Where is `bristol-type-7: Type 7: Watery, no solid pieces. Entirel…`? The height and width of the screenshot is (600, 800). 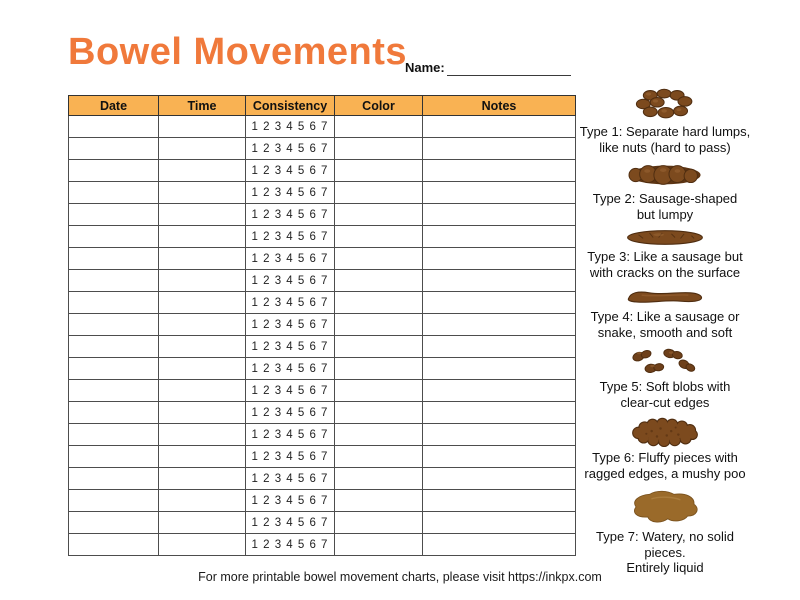 bristol-type-7: Type 7: Watery, no solid pieces. Entirel… is located at coordinates (665, 532).